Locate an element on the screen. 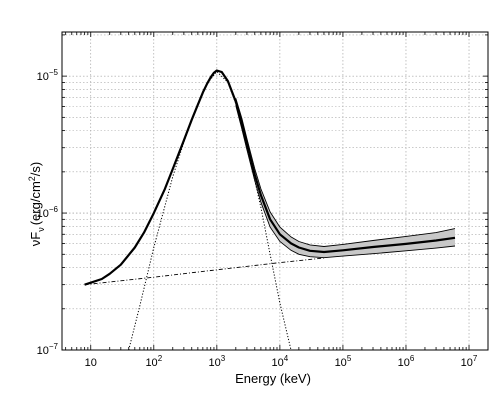  x-tick-label: 10 is located at coordinates (91, 363).